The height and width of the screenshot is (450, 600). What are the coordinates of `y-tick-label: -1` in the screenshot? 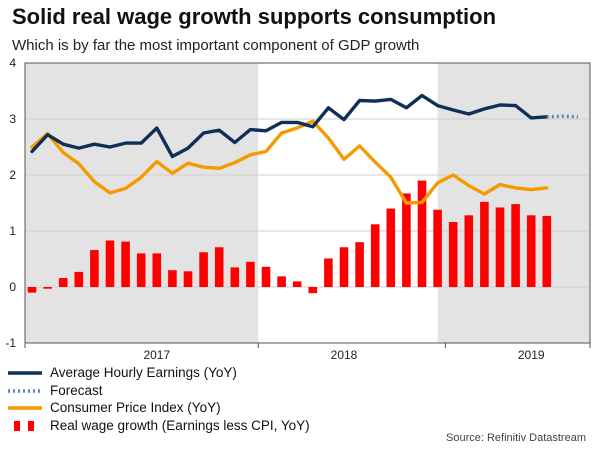 It's located at (10, 343).